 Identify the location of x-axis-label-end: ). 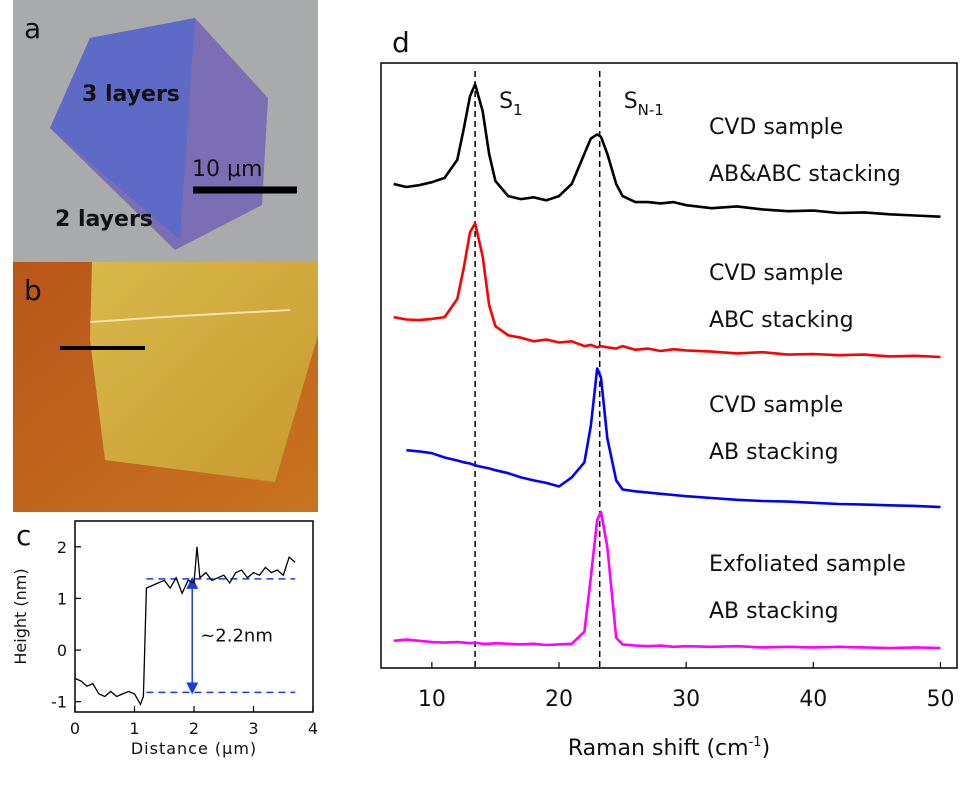
(766, 748).